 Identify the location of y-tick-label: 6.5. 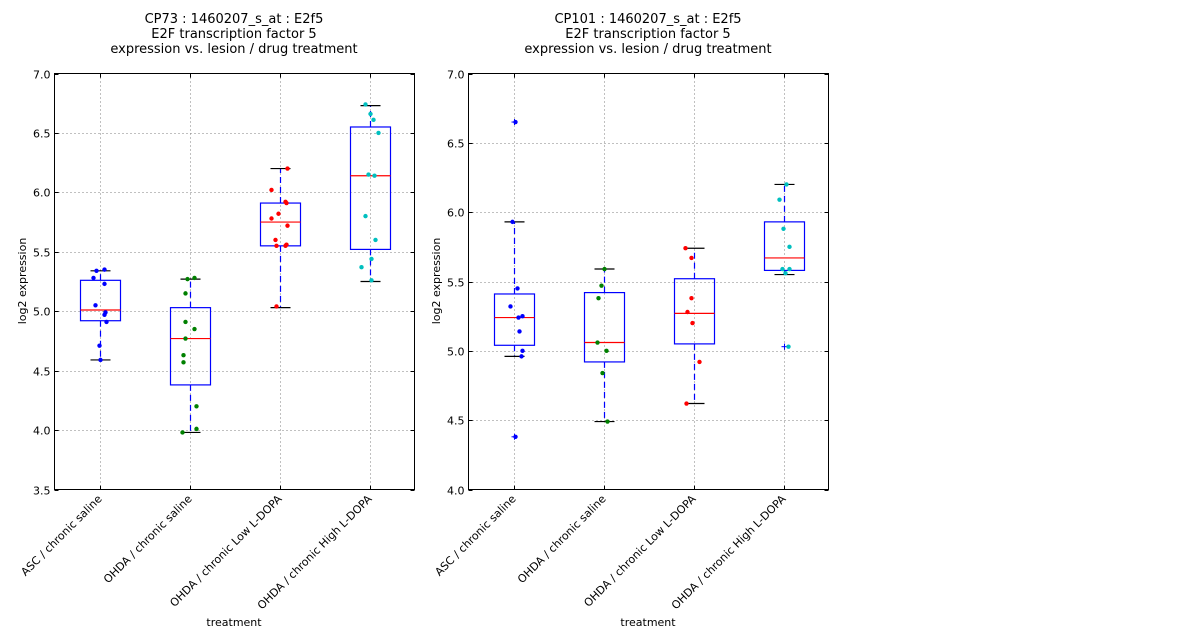
(456, 144).